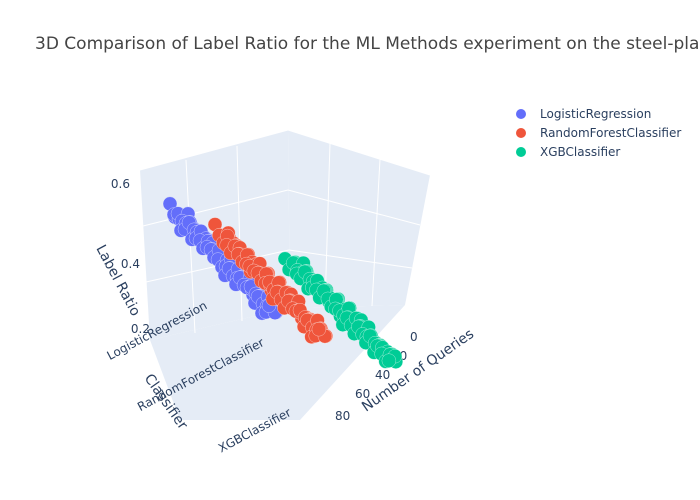  What do you see at coordinates (140, 329) in the screenshot?
I see `z-tick-label: 0.2` at bounding box center [140, 329].